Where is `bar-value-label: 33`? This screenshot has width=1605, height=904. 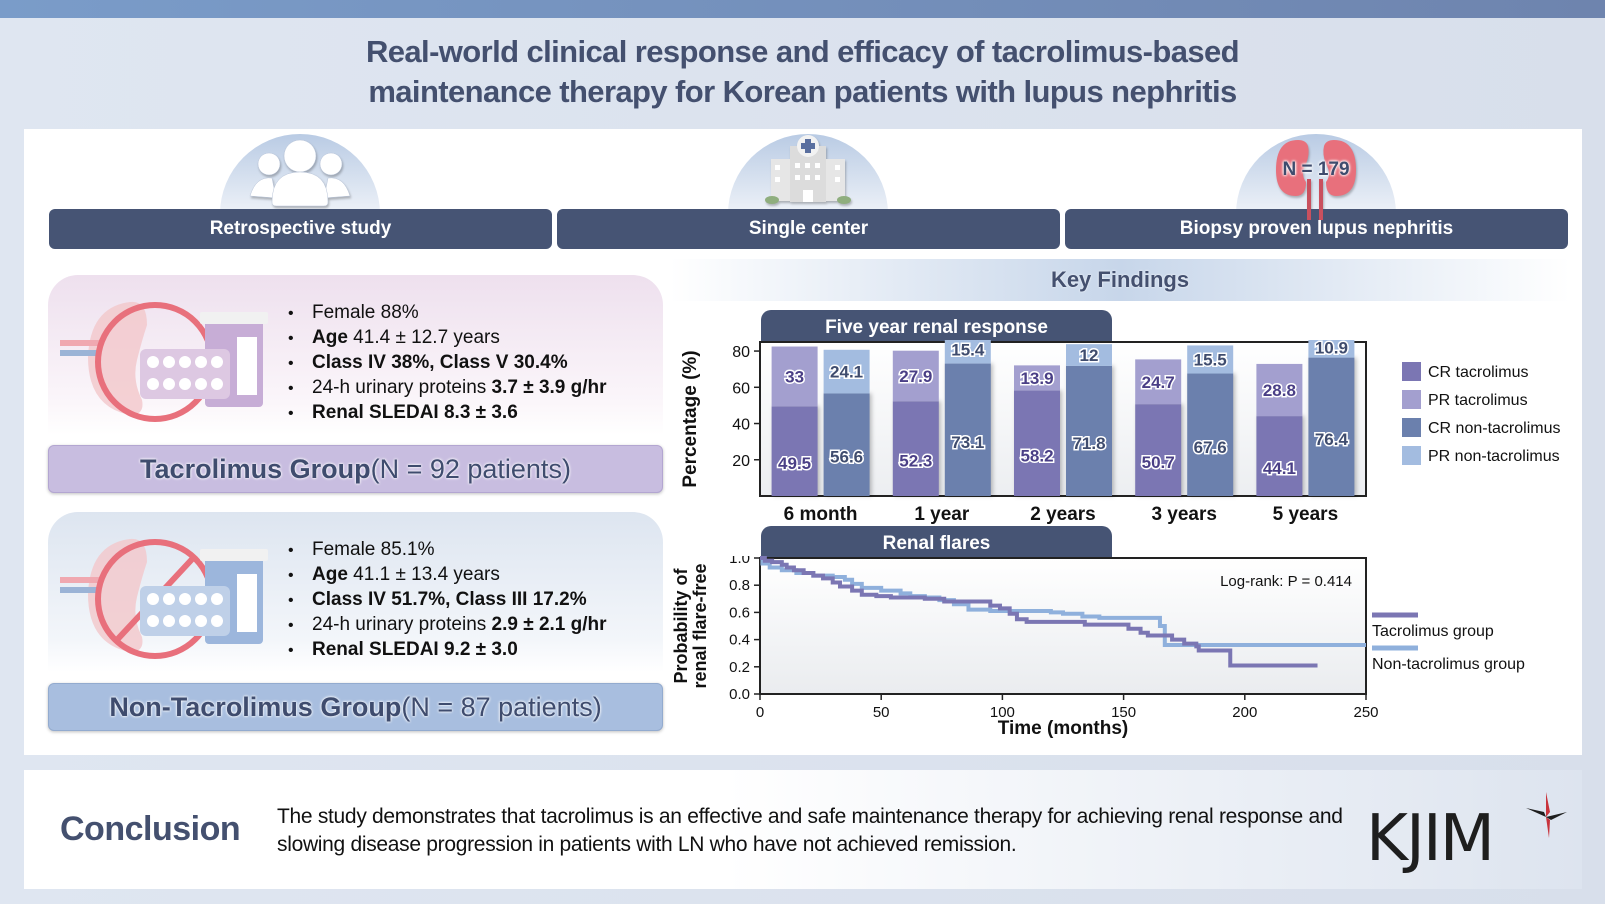
bar-value-label: 33 is located at coordinates (794, 376).